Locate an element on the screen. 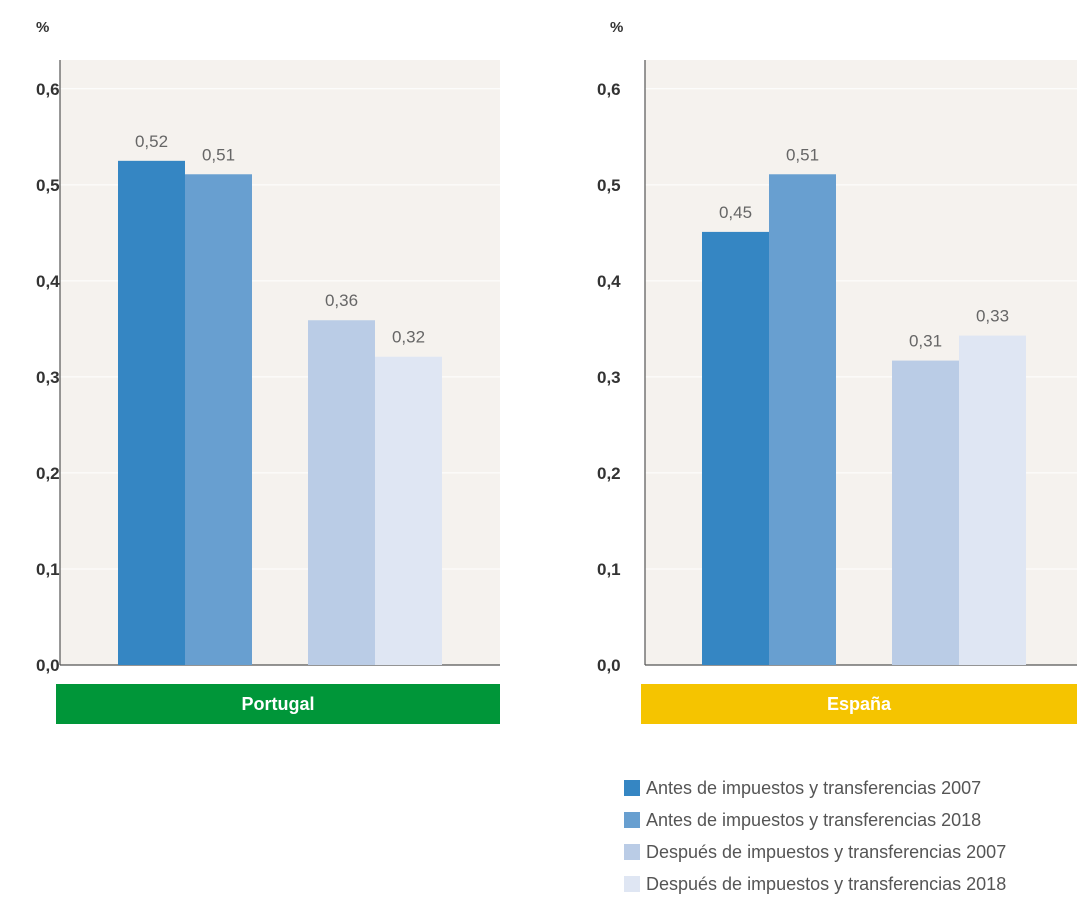  data-label: 0,32 is located at coordinates (408, 337).